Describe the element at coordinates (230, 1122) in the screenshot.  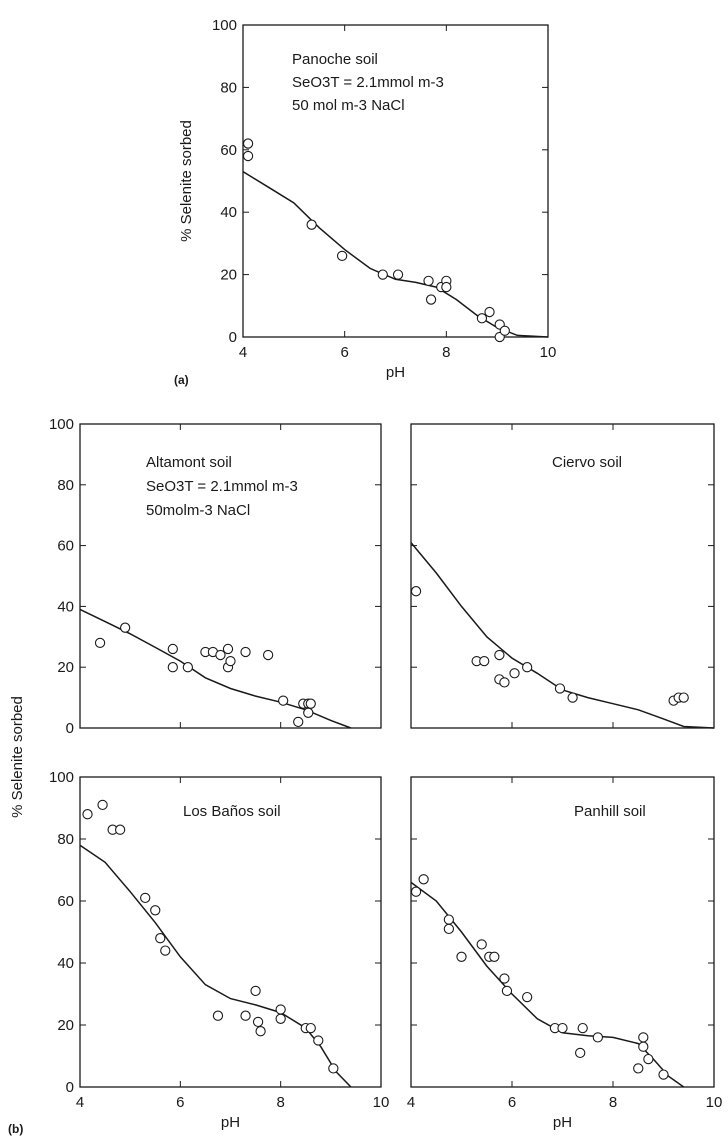
I see `x-axis-label: pH` at that location.